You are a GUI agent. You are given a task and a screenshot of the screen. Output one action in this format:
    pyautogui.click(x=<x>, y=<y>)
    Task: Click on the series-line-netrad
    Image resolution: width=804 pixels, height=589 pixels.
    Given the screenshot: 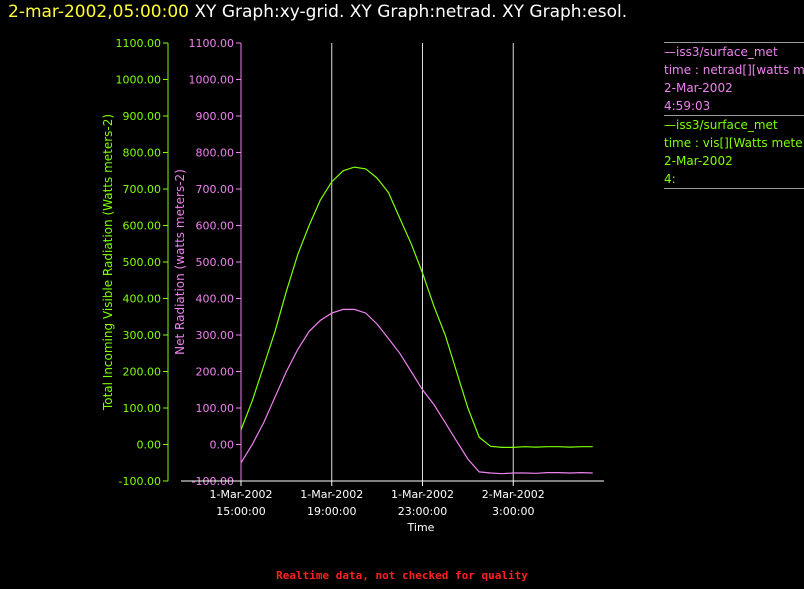 What is the action you would take?
    pyautogui.click(x=416, y=391)
    